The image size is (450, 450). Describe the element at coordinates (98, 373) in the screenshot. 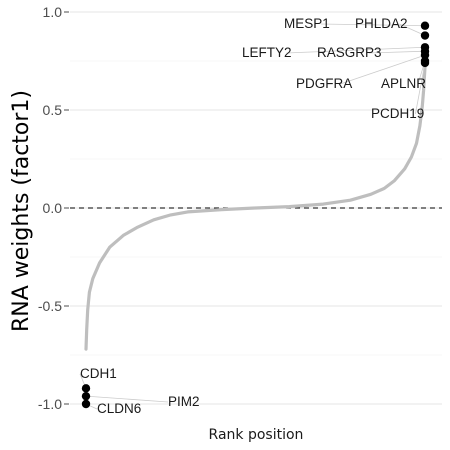

I see `gene-label: CDH1` at that location.